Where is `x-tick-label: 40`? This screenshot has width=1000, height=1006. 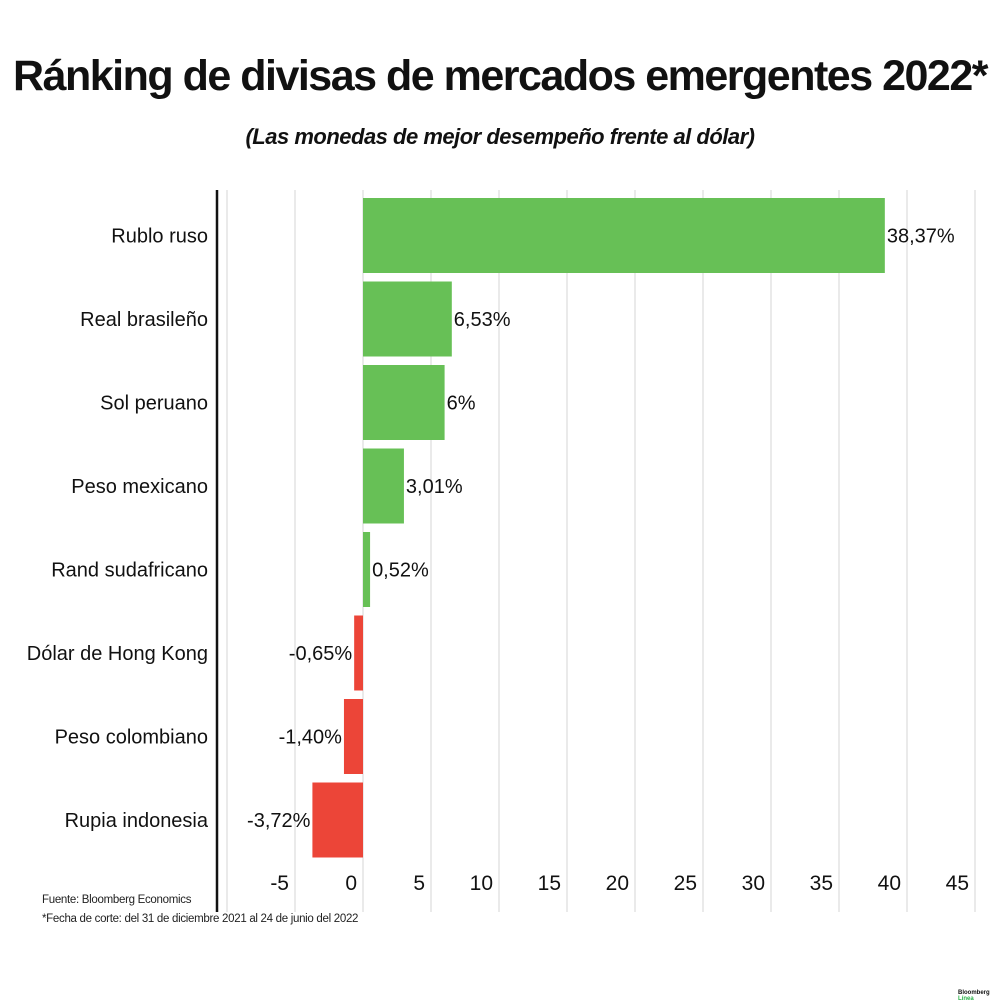
x-tick-label: 40 is located at coordinates (889, 883).